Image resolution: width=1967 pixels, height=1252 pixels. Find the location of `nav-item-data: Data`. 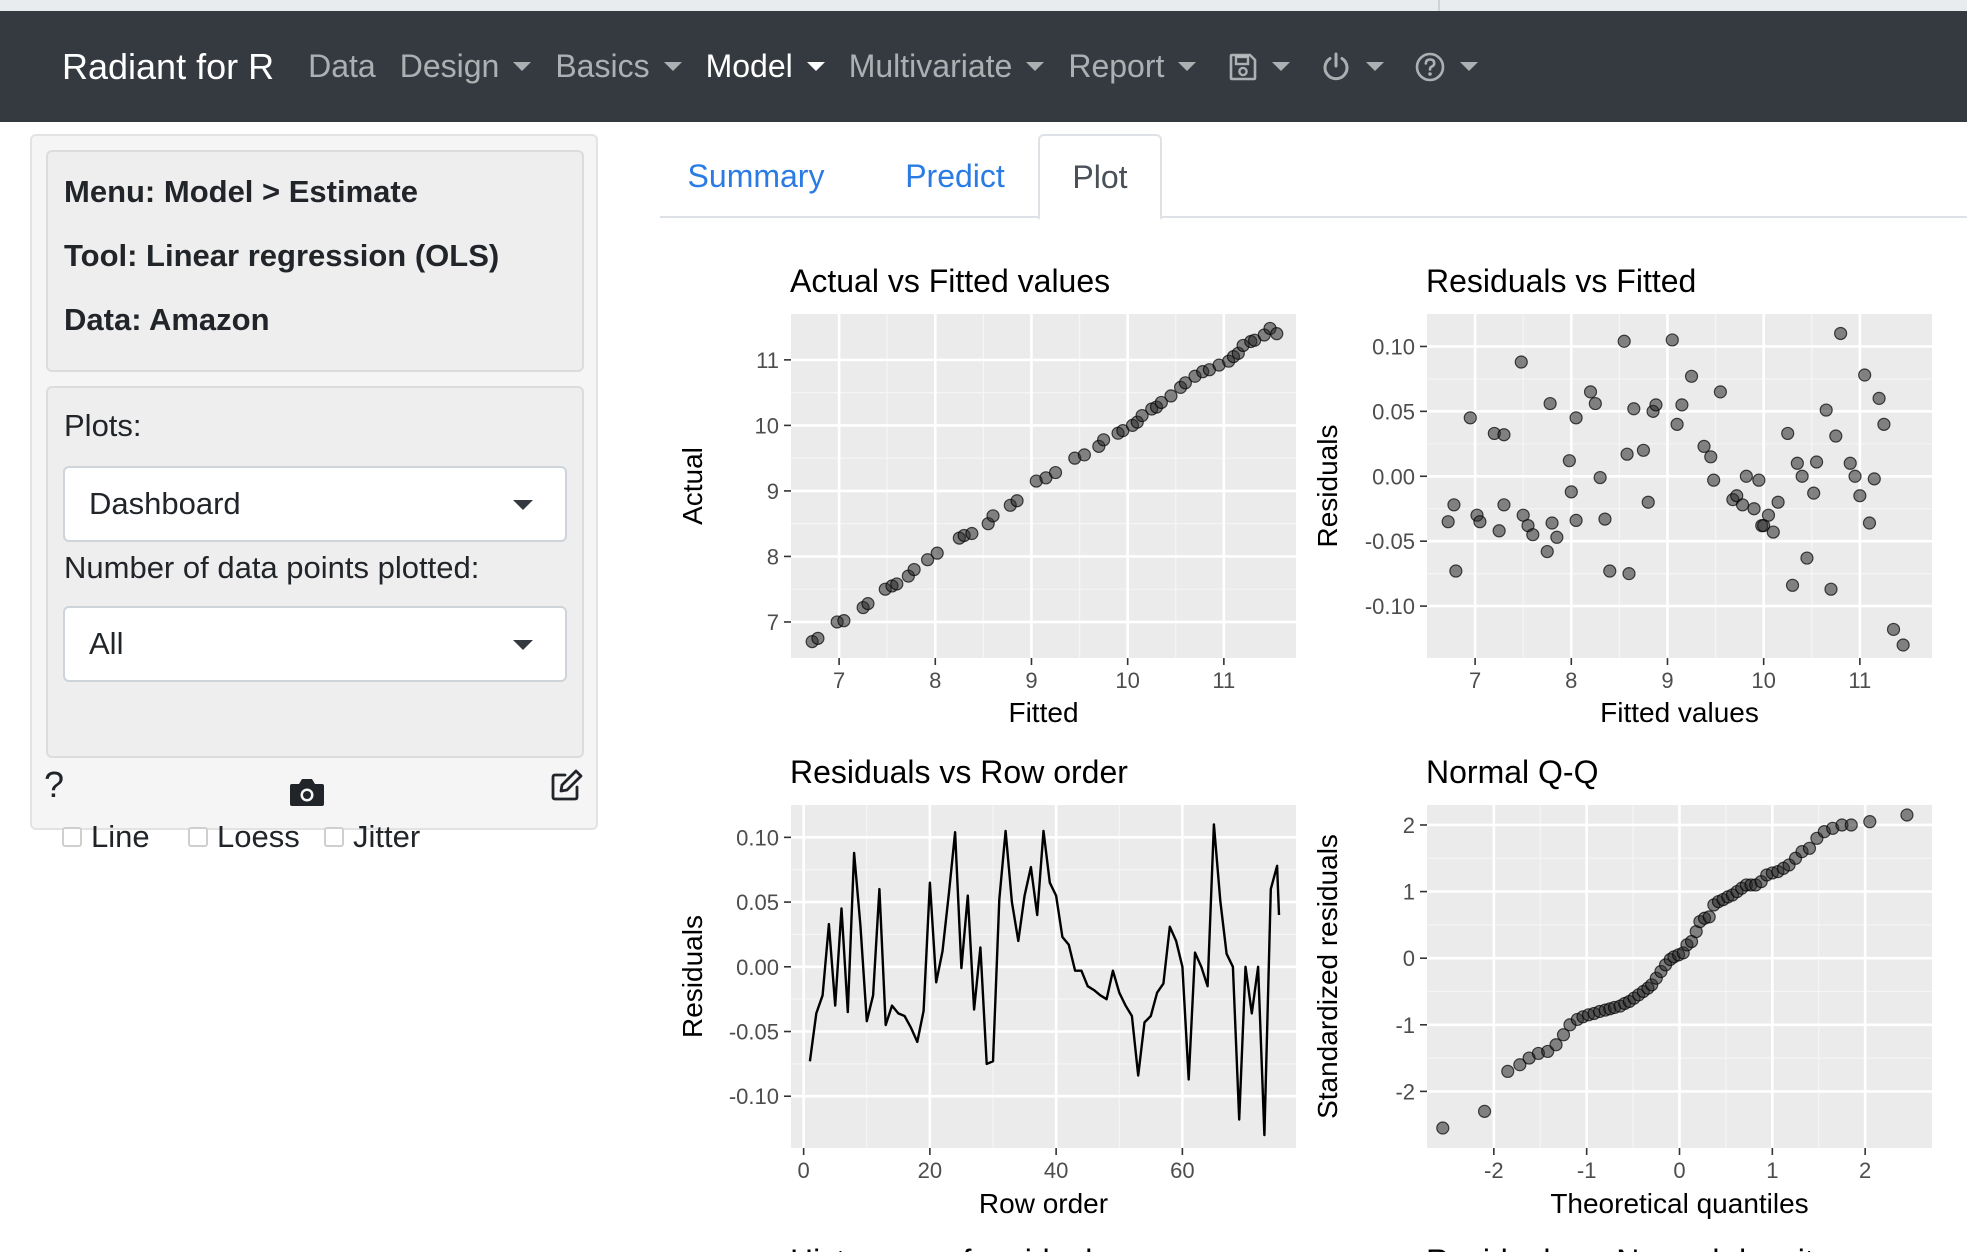

nav-item-data: Data is located at coordinates (342, 66).